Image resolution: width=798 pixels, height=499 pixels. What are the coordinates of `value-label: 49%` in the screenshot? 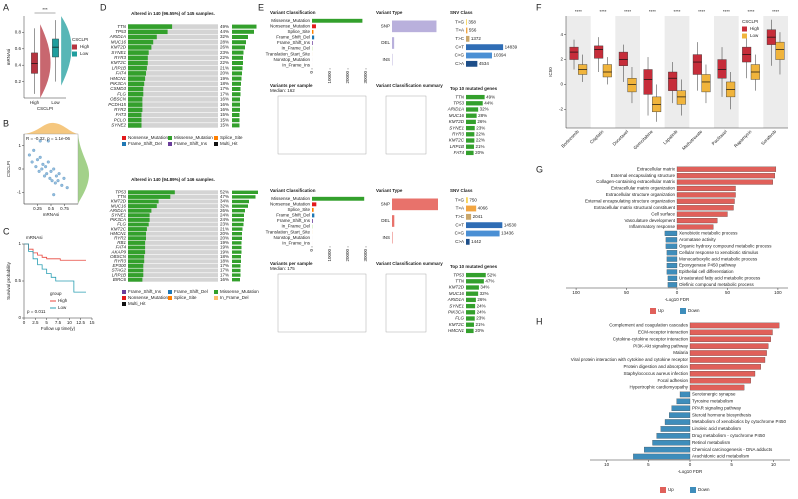 It's located at (490, 96).